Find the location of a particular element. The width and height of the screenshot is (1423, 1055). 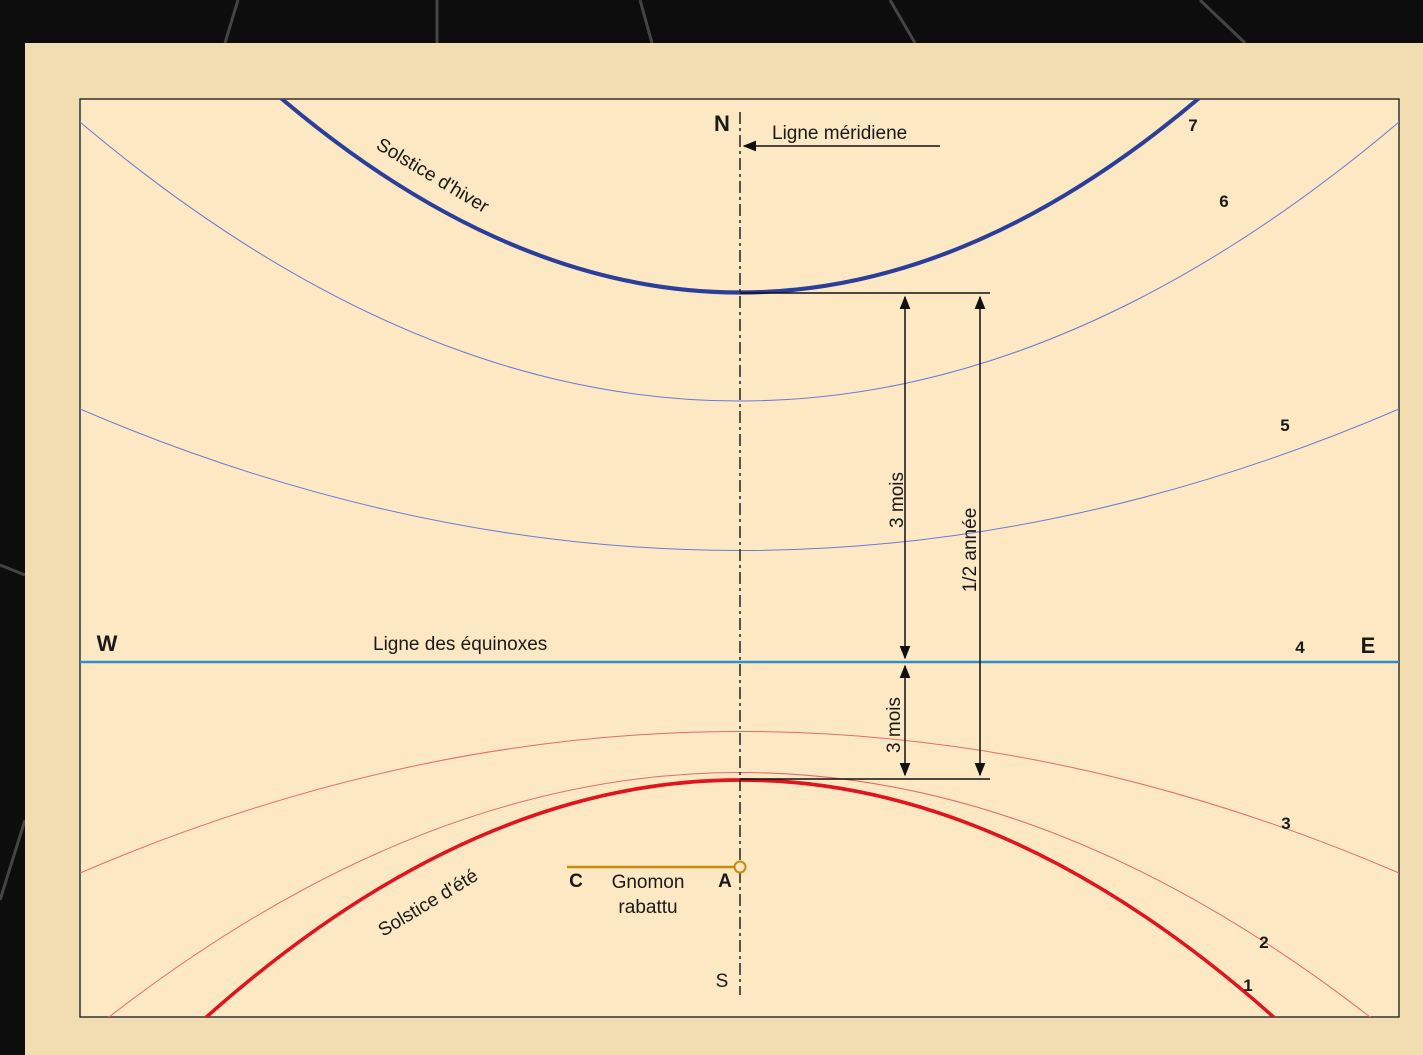

curve-number-5: 5 is located at coordinates (1284, 425).